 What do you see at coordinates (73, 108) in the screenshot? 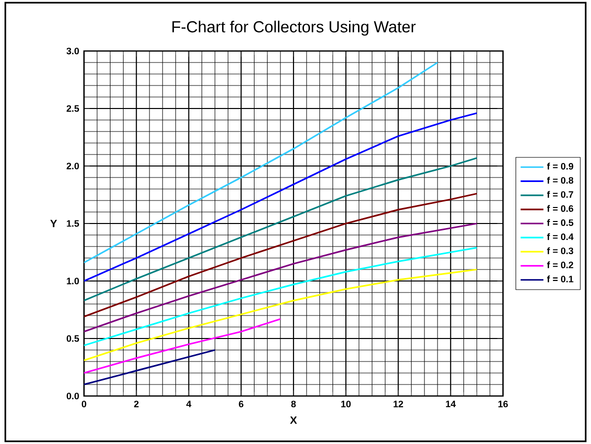
I see `y-tick-label: 2.5` at bounding box center [73, 108].